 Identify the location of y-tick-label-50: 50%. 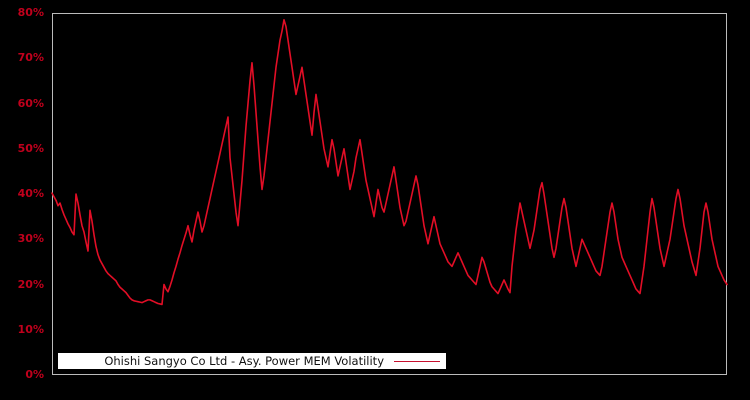
(30, 148).